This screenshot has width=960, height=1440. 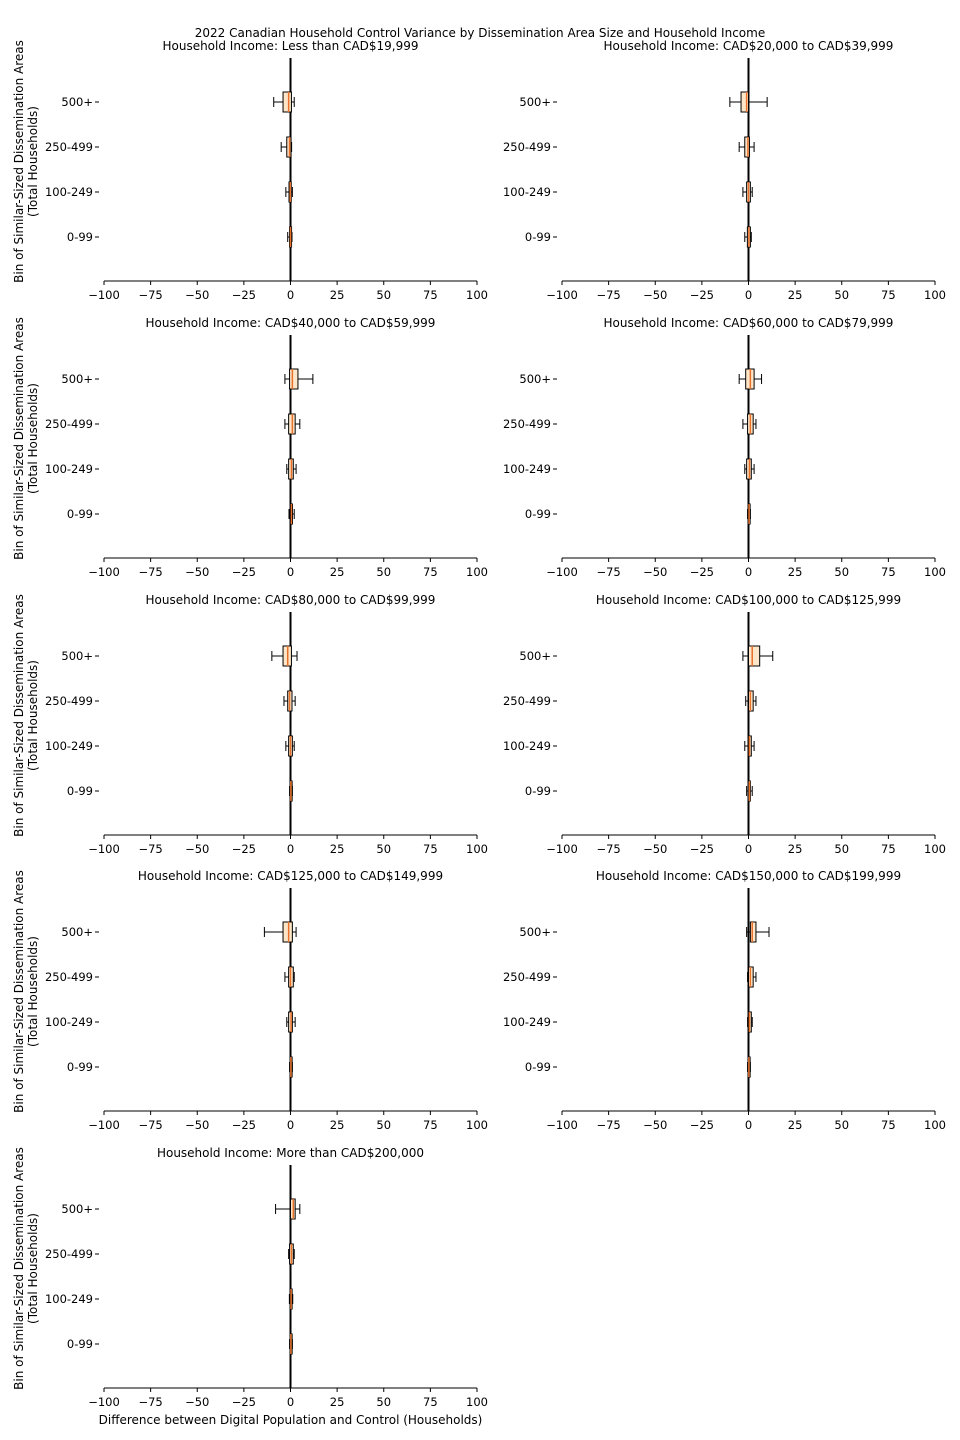 What do you see at coordinates (527, 977) in the screenshot?
I see `panel-8-category-label: 250-499` at bounding box center [527, 977].